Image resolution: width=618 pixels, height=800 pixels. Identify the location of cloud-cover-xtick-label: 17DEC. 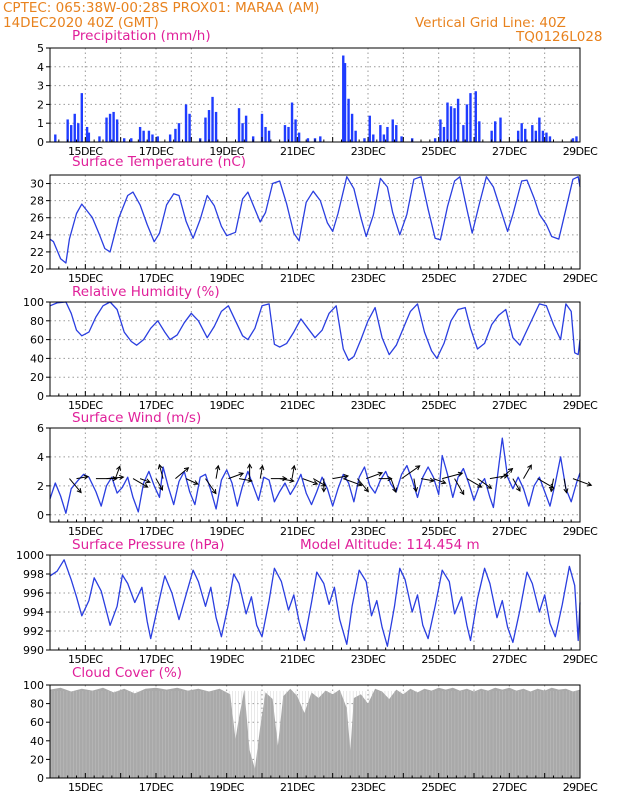
(156, 787).